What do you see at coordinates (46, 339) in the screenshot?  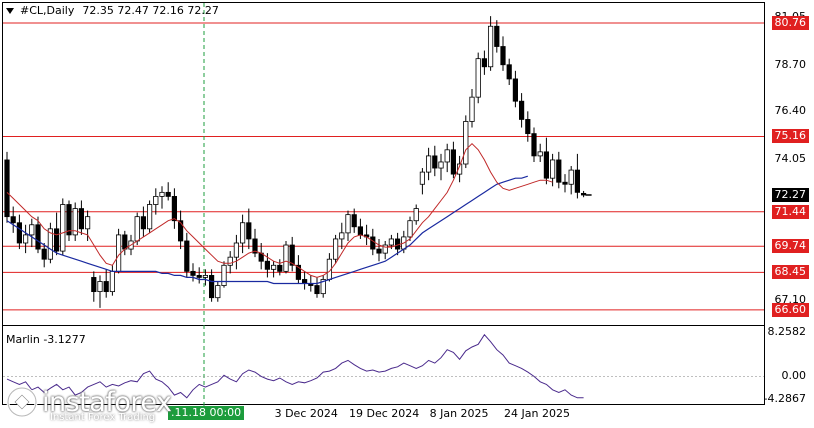 I see `indicator-label: Marlin -3.1277` at bounding box center [46, 339].